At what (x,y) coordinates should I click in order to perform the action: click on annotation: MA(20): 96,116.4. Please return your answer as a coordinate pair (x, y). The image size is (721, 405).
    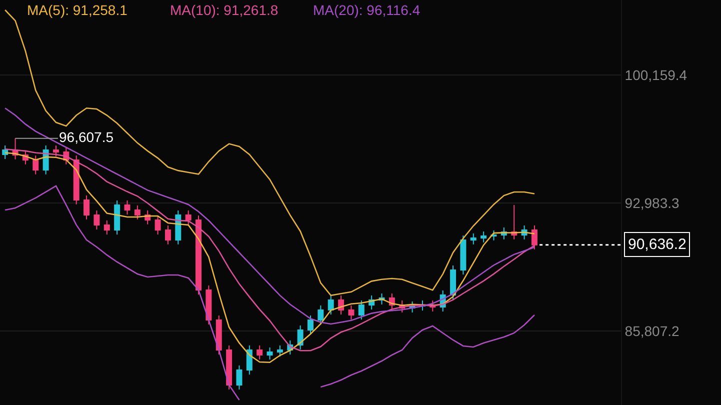
    Looking at the image, I should click on (366, 10).